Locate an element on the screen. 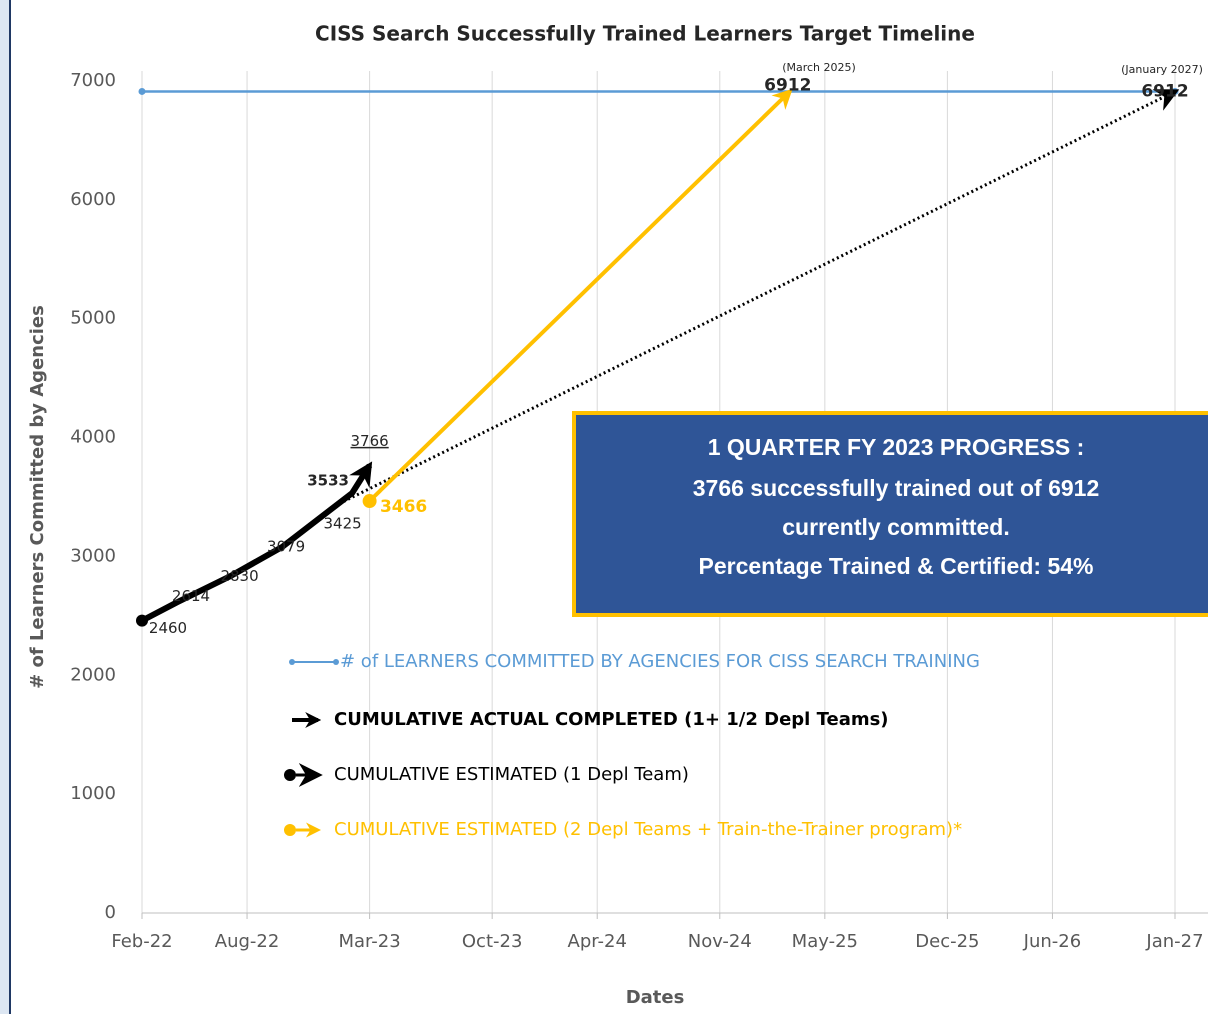  y-axis-label: # of Learners Committed by Agencies is located at coordinates (37, 497).